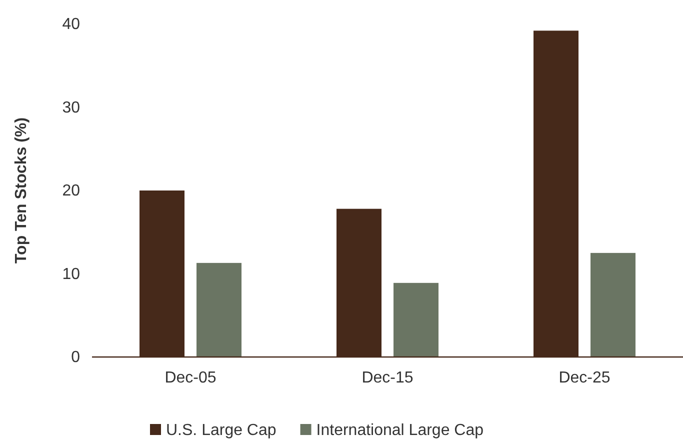 The height and width of the screenshot is (441, 683). Describe the element at coordinates (75, 357) in the screenshot. I see `y-tick-label: 0` at that location.